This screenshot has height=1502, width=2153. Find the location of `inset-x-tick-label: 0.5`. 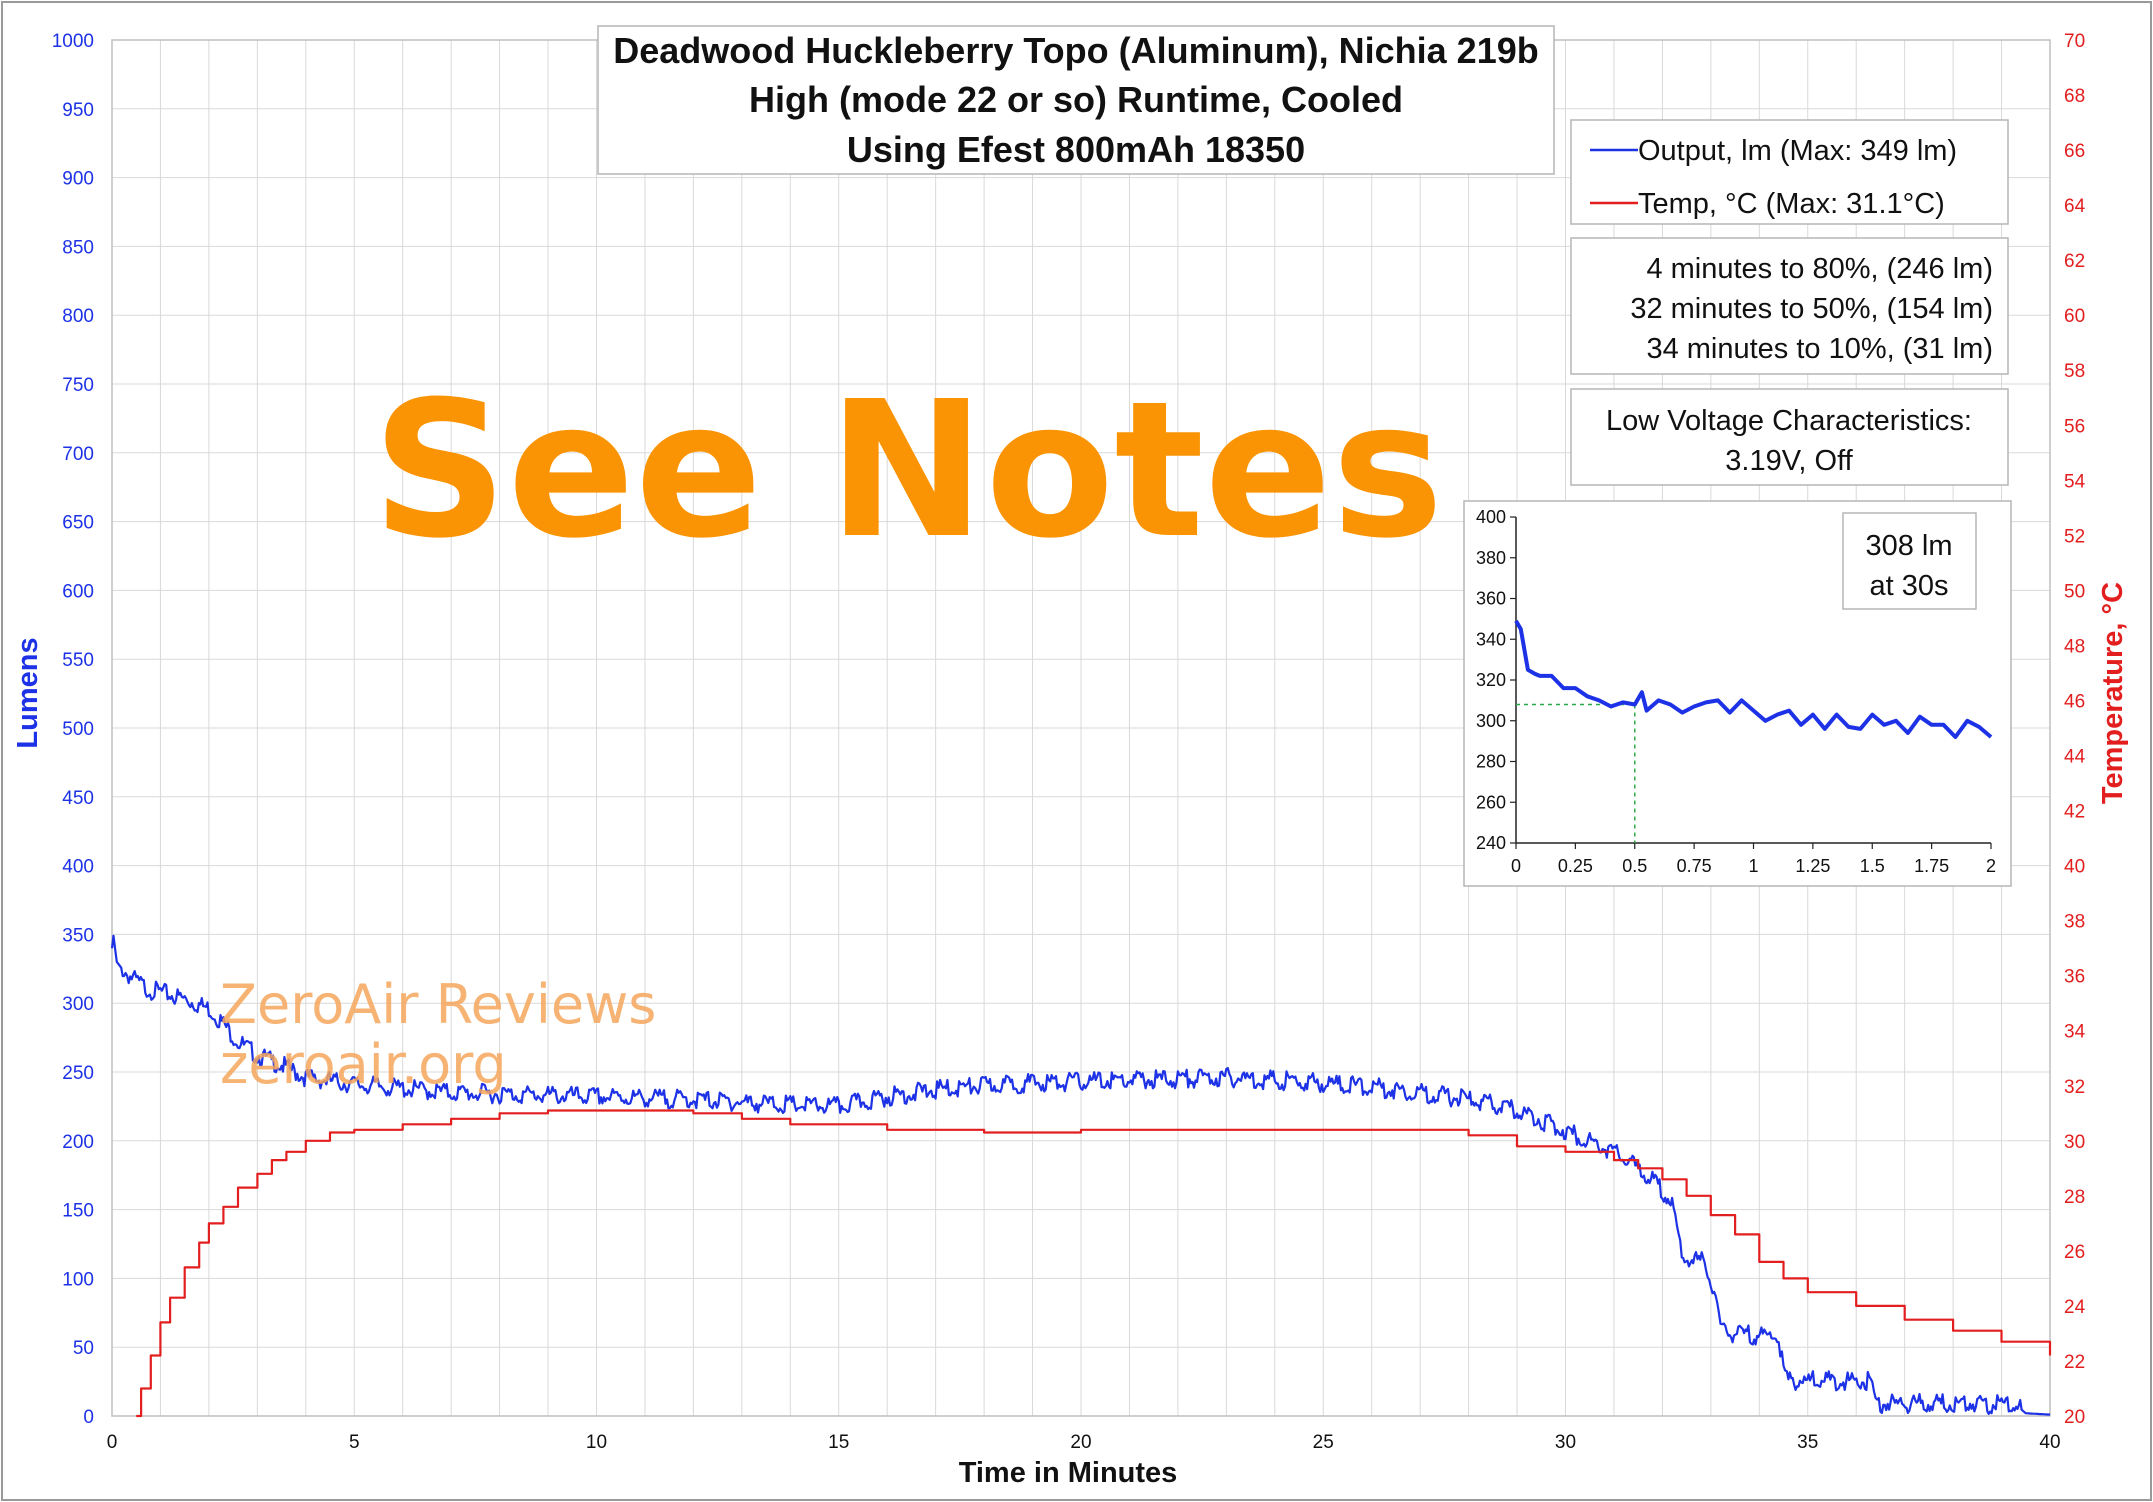

inset-x-tick-label: 0.5 is located at coordinates (1634, 866).